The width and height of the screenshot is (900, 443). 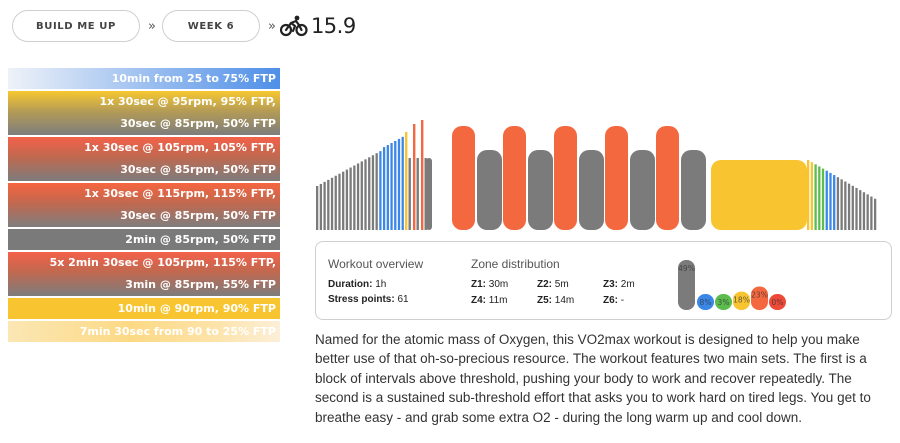 What do you see at coordinates (556, 300) in the screenshot?
I see `zone-time-5: Z5: 14m` at bounding box center [556, 300].